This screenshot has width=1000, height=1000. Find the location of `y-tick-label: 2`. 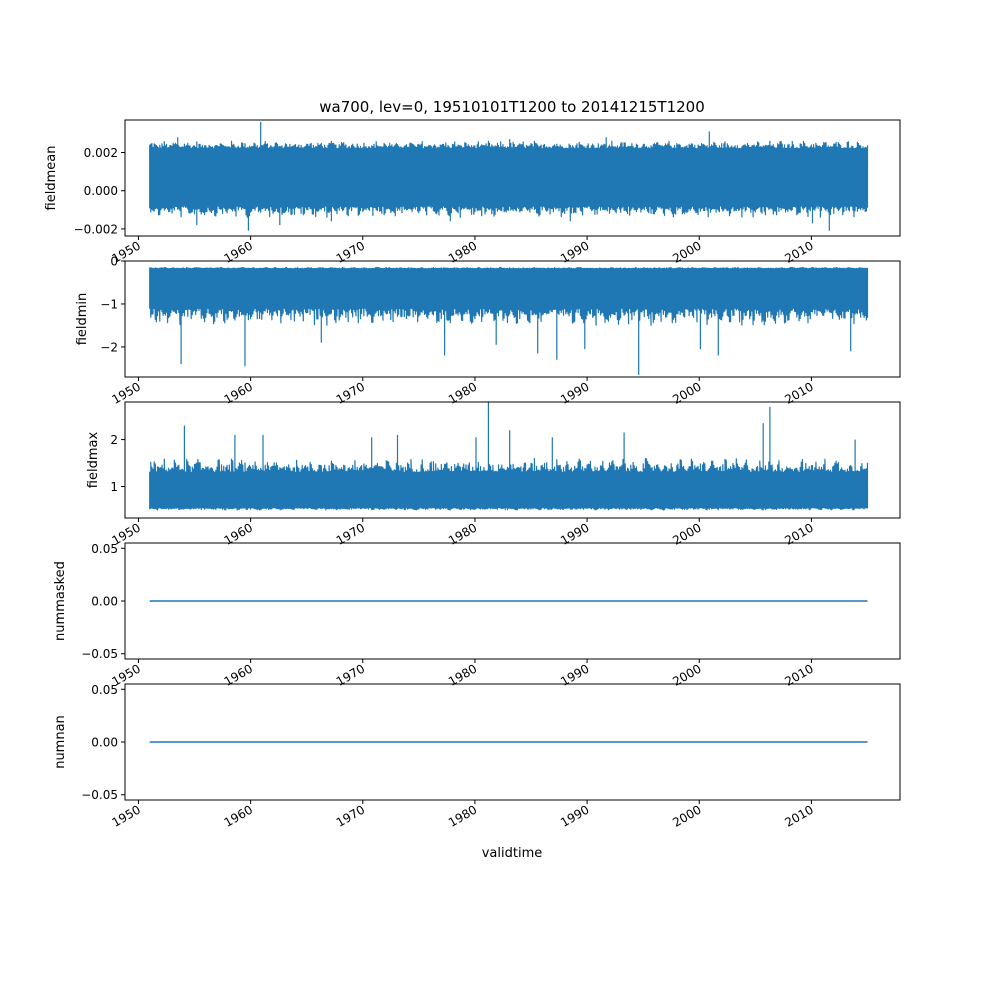

y-tick-label: 2 is located at coordinates (114, 440).